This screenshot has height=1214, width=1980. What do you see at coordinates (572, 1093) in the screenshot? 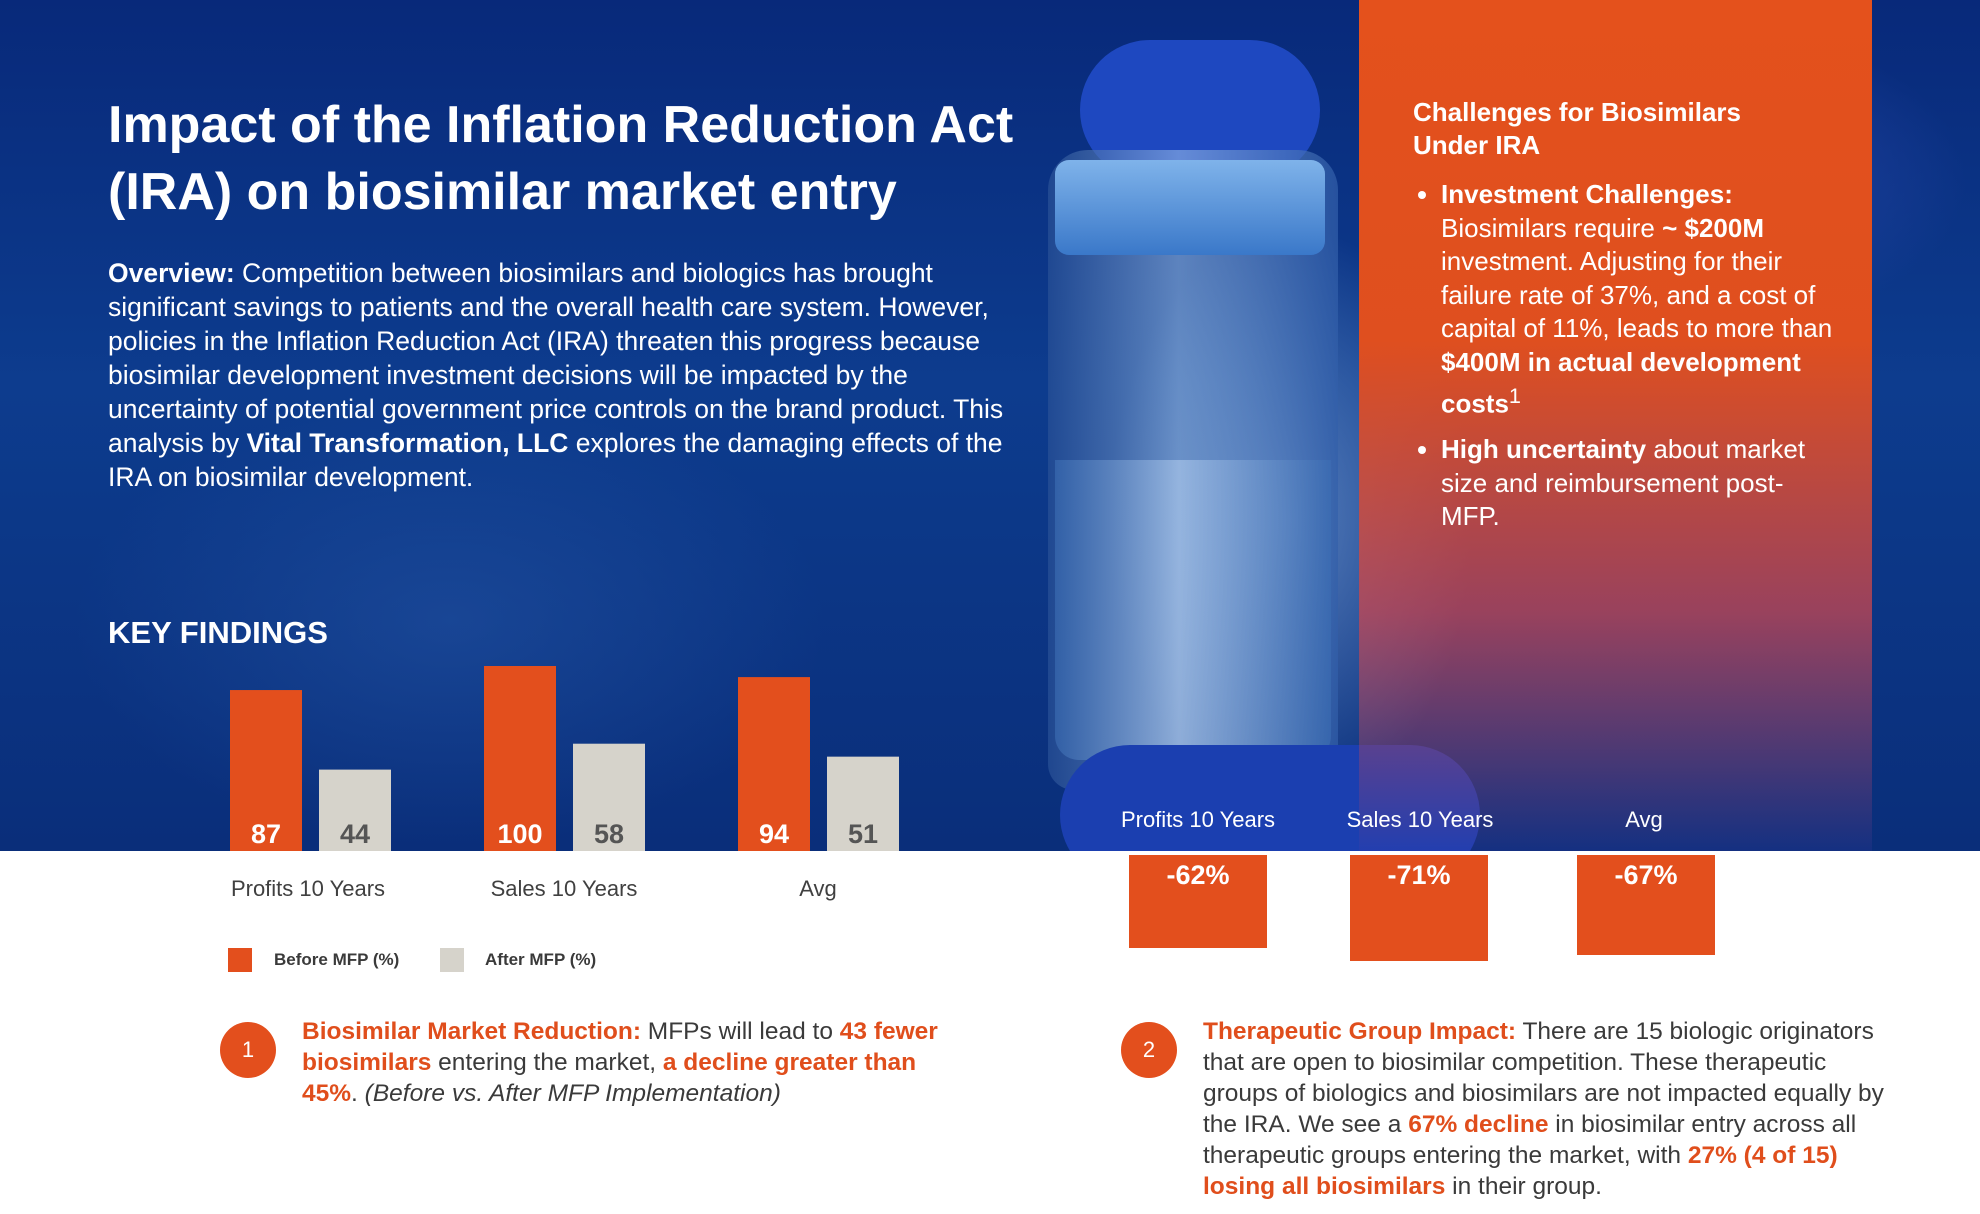
I see `finding-note: (Before vs. After MFP Implementation)` at bounding box center [572, 1093].